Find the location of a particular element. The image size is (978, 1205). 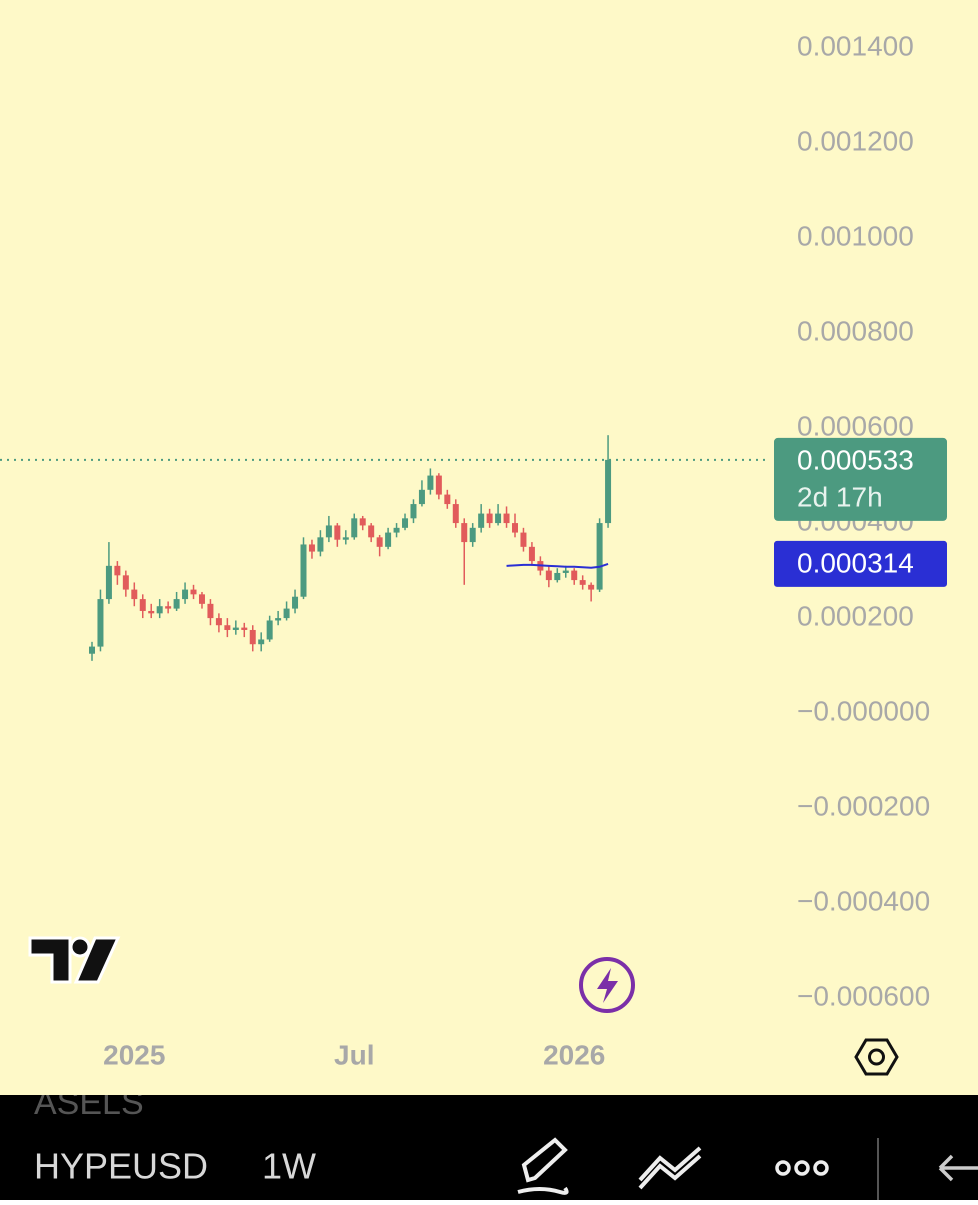

symbol-clip: HYPEUSD is located at coordinates (121, 1166).